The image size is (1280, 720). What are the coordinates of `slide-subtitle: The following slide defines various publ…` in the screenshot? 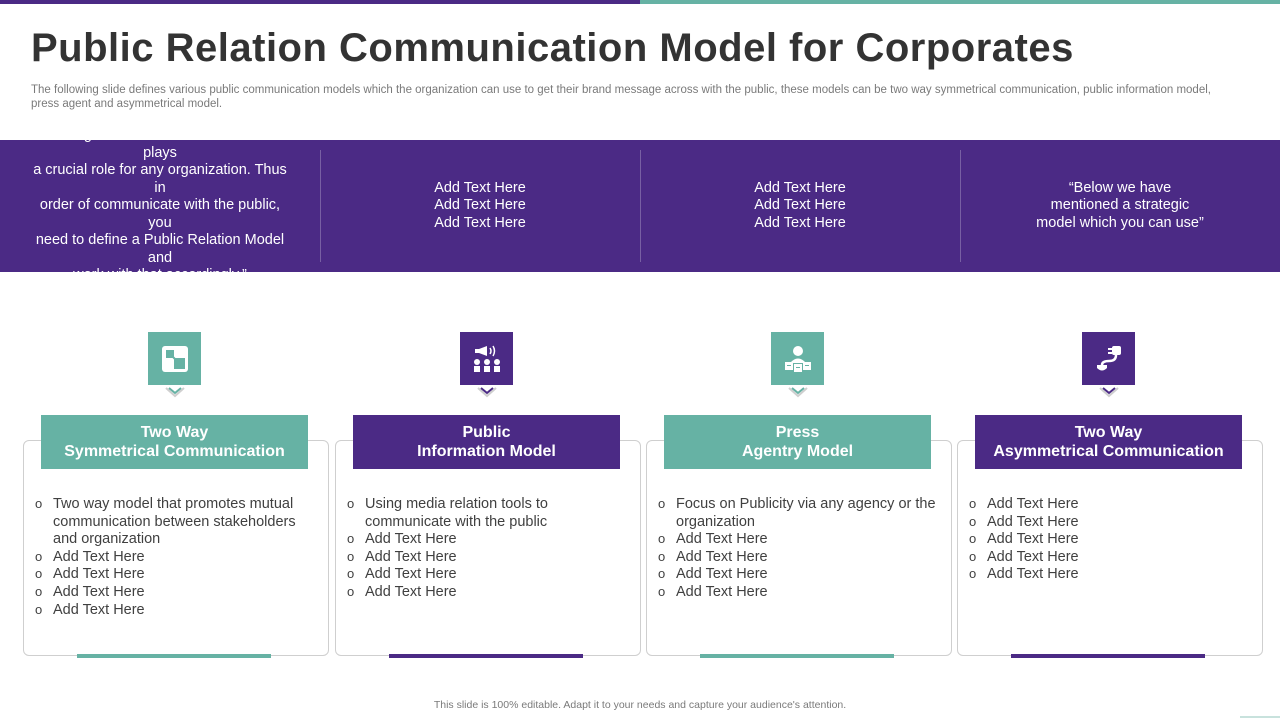 It's located at (621, 97).